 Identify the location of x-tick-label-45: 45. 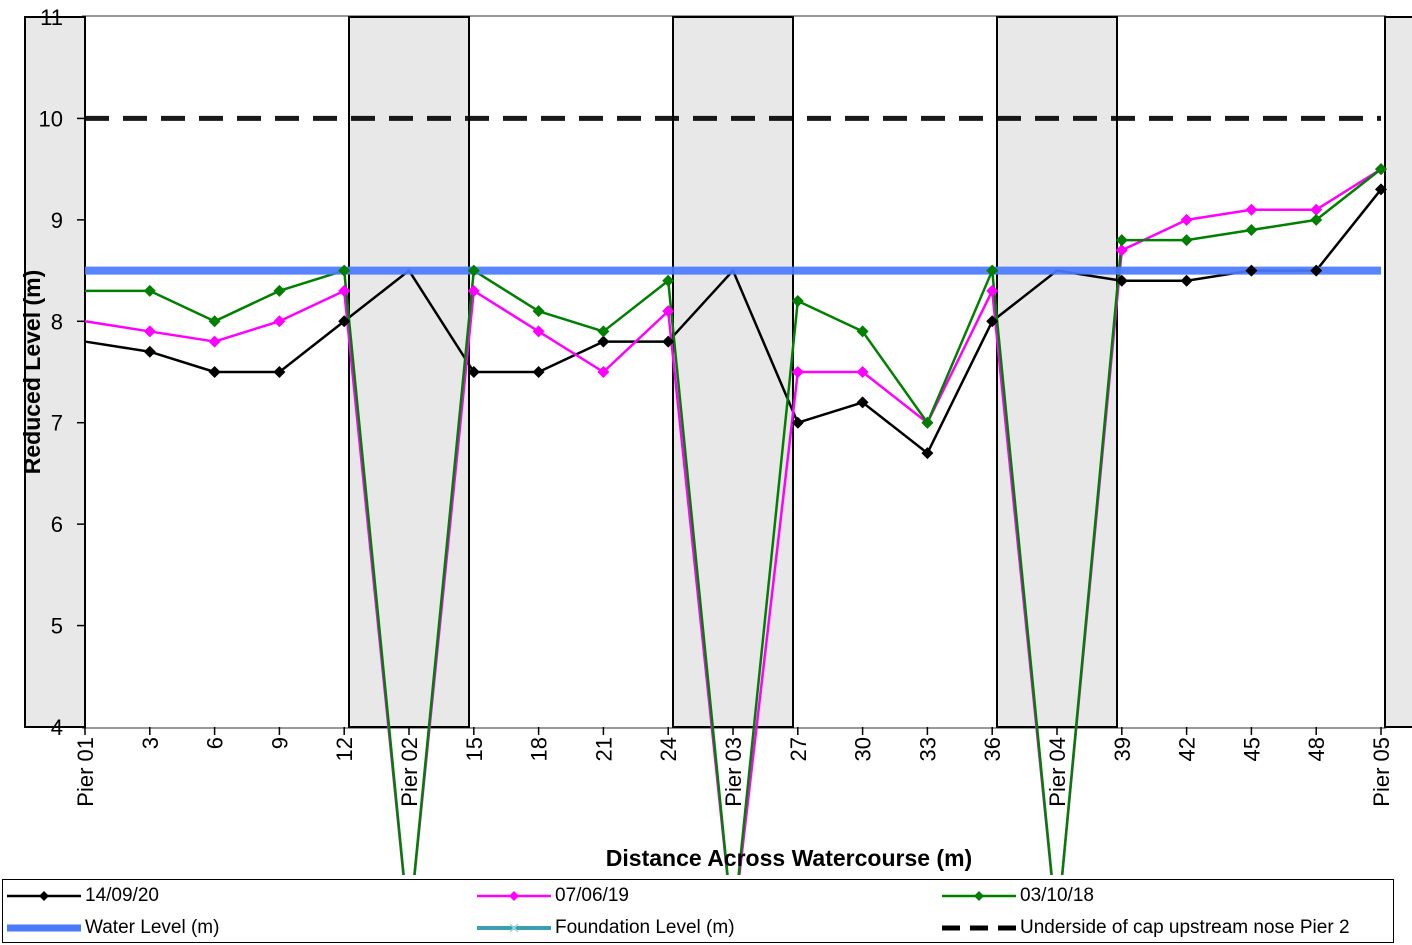
(1251, 749).